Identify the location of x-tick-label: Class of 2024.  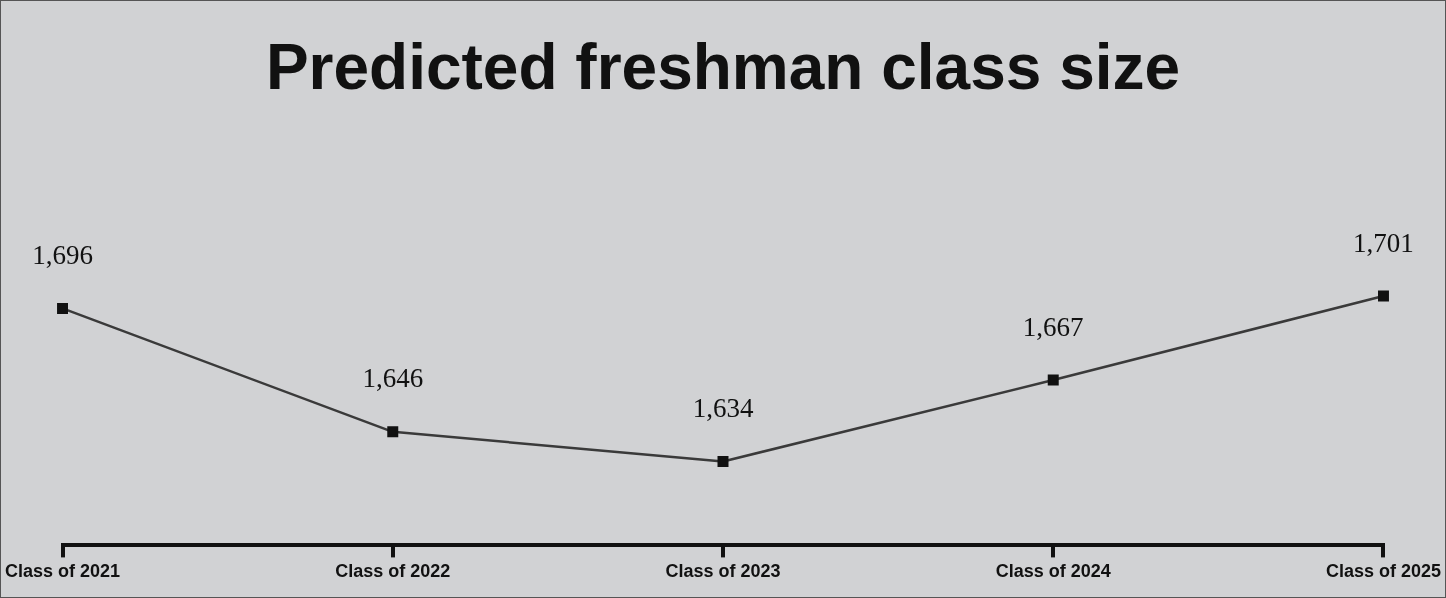
(1053, 571).